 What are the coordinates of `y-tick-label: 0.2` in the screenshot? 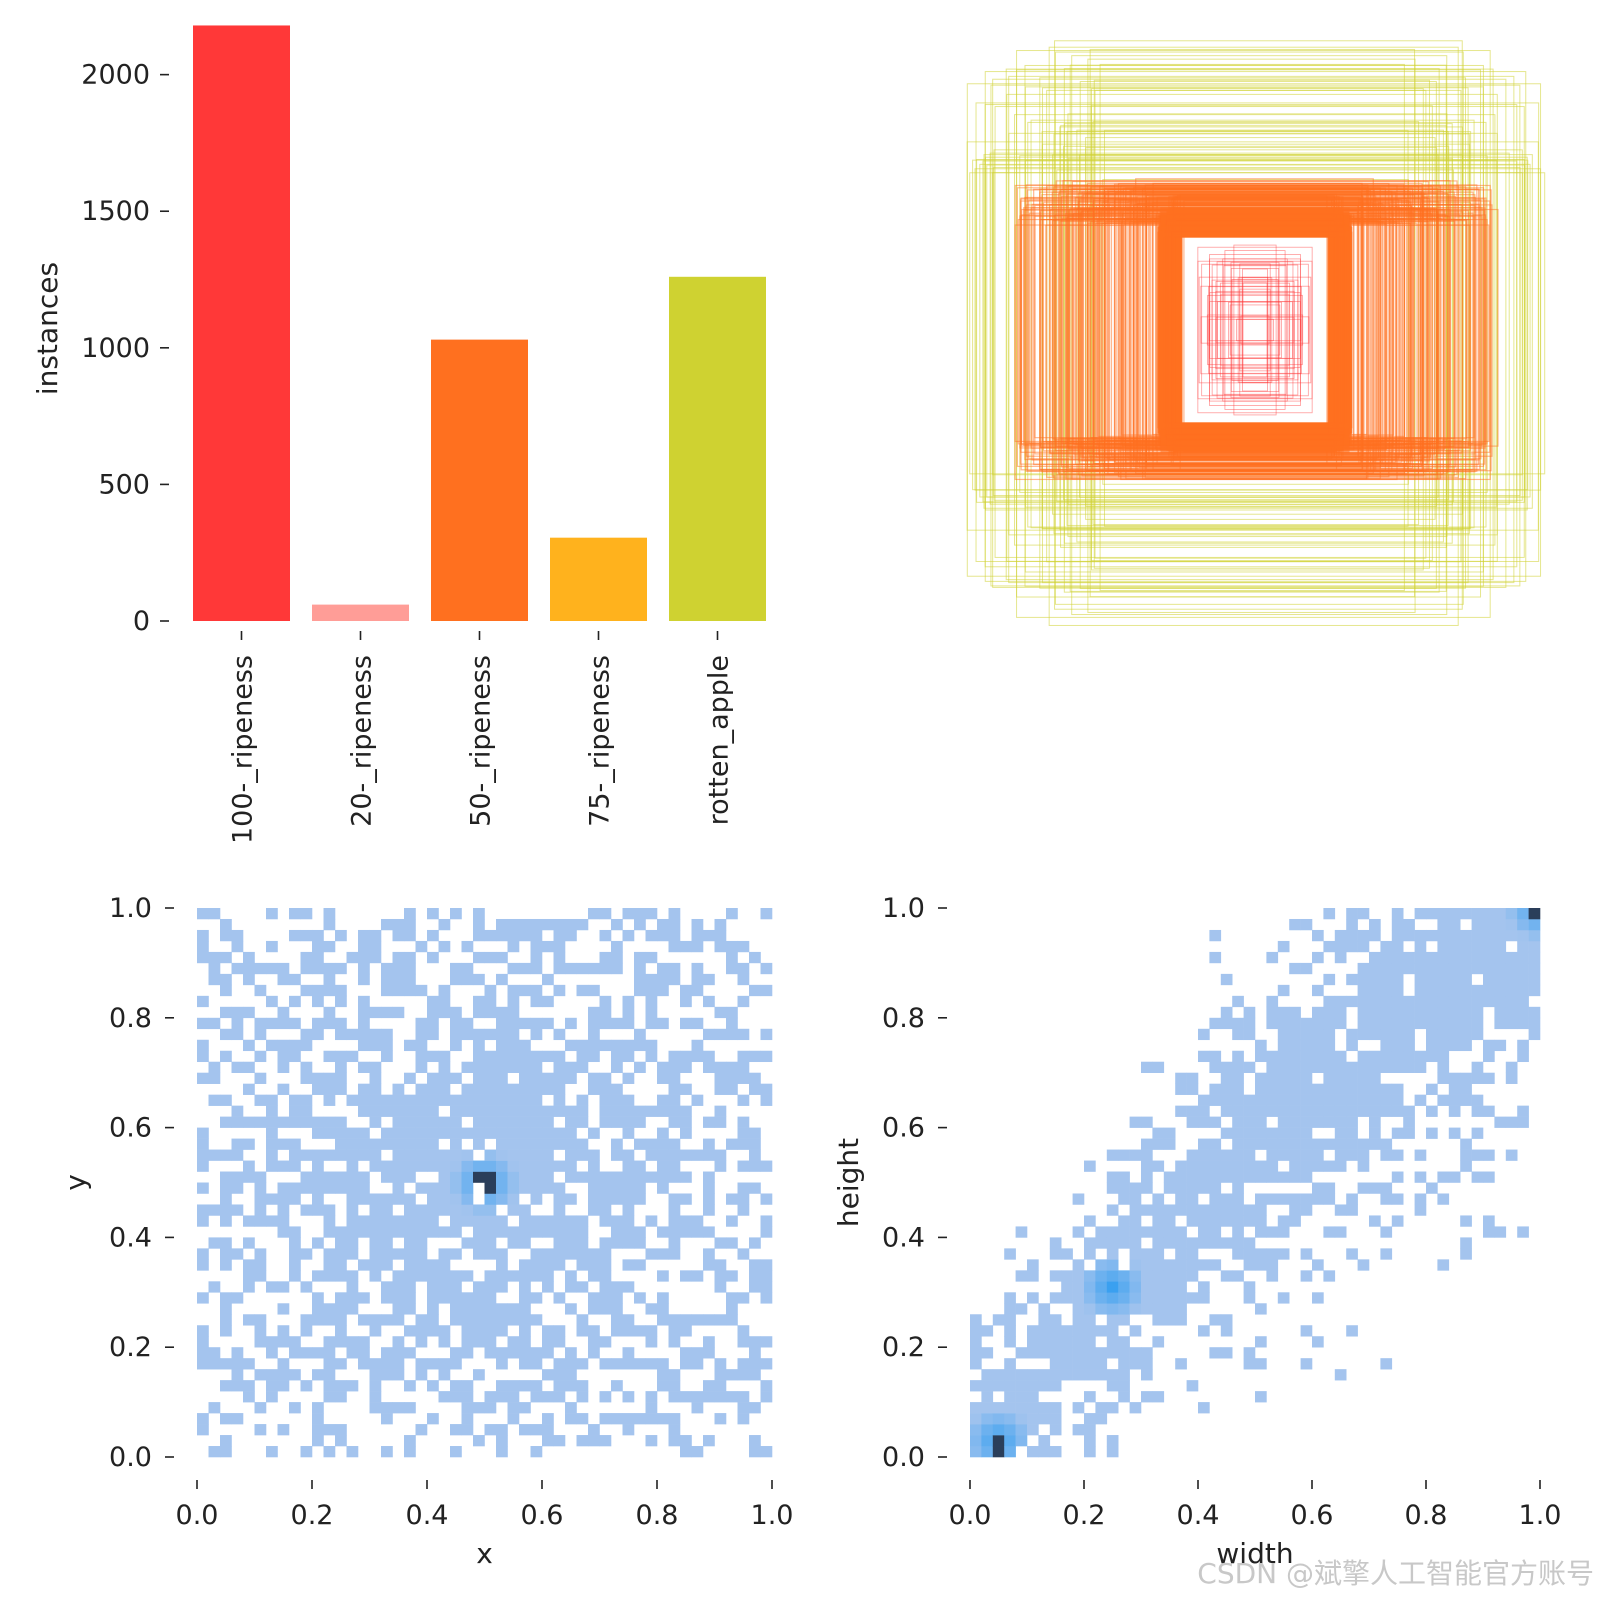 It's located at (903, 1347).